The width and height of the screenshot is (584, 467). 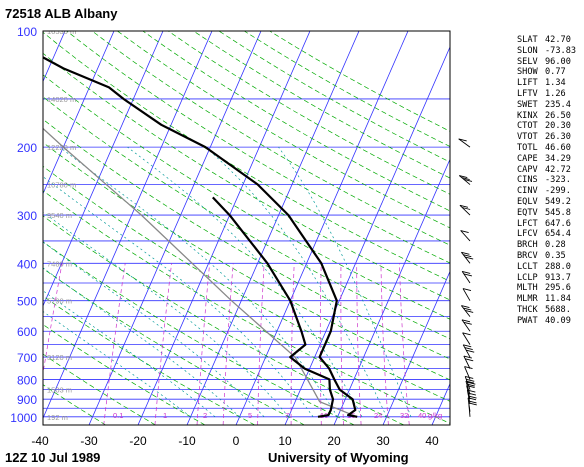 I want to click on wind-barbs, so click(x=467, y=277).